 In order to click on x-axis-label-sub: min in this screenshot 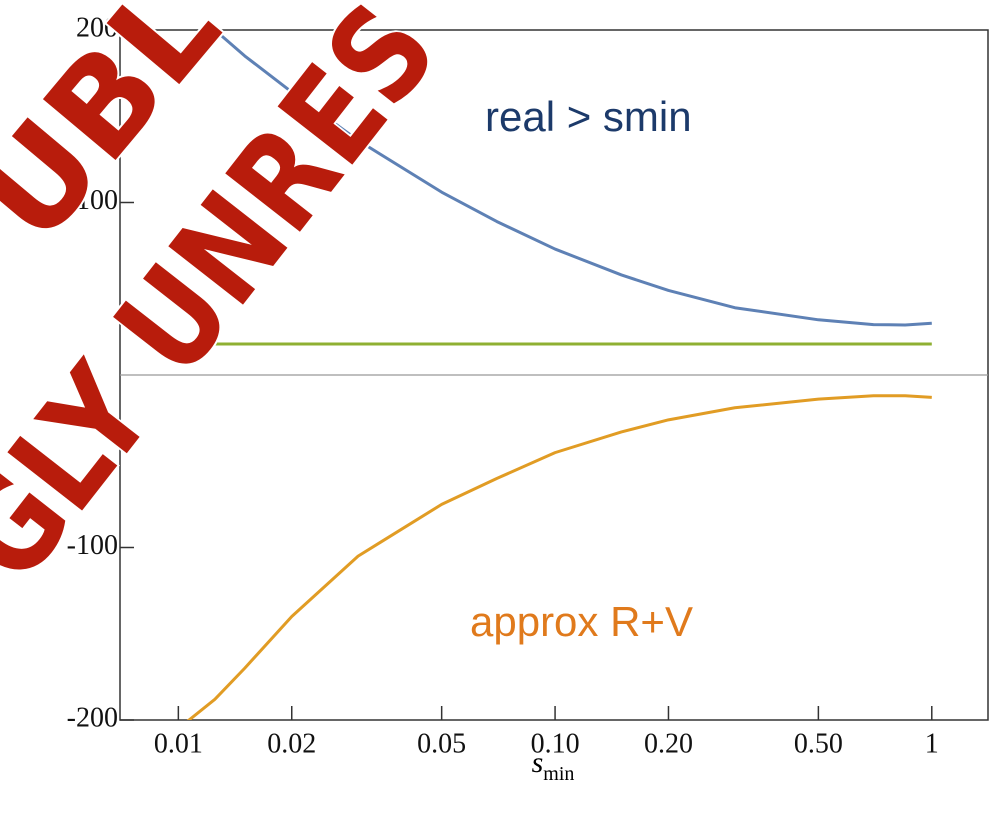, I will do `click(558, 774)`.